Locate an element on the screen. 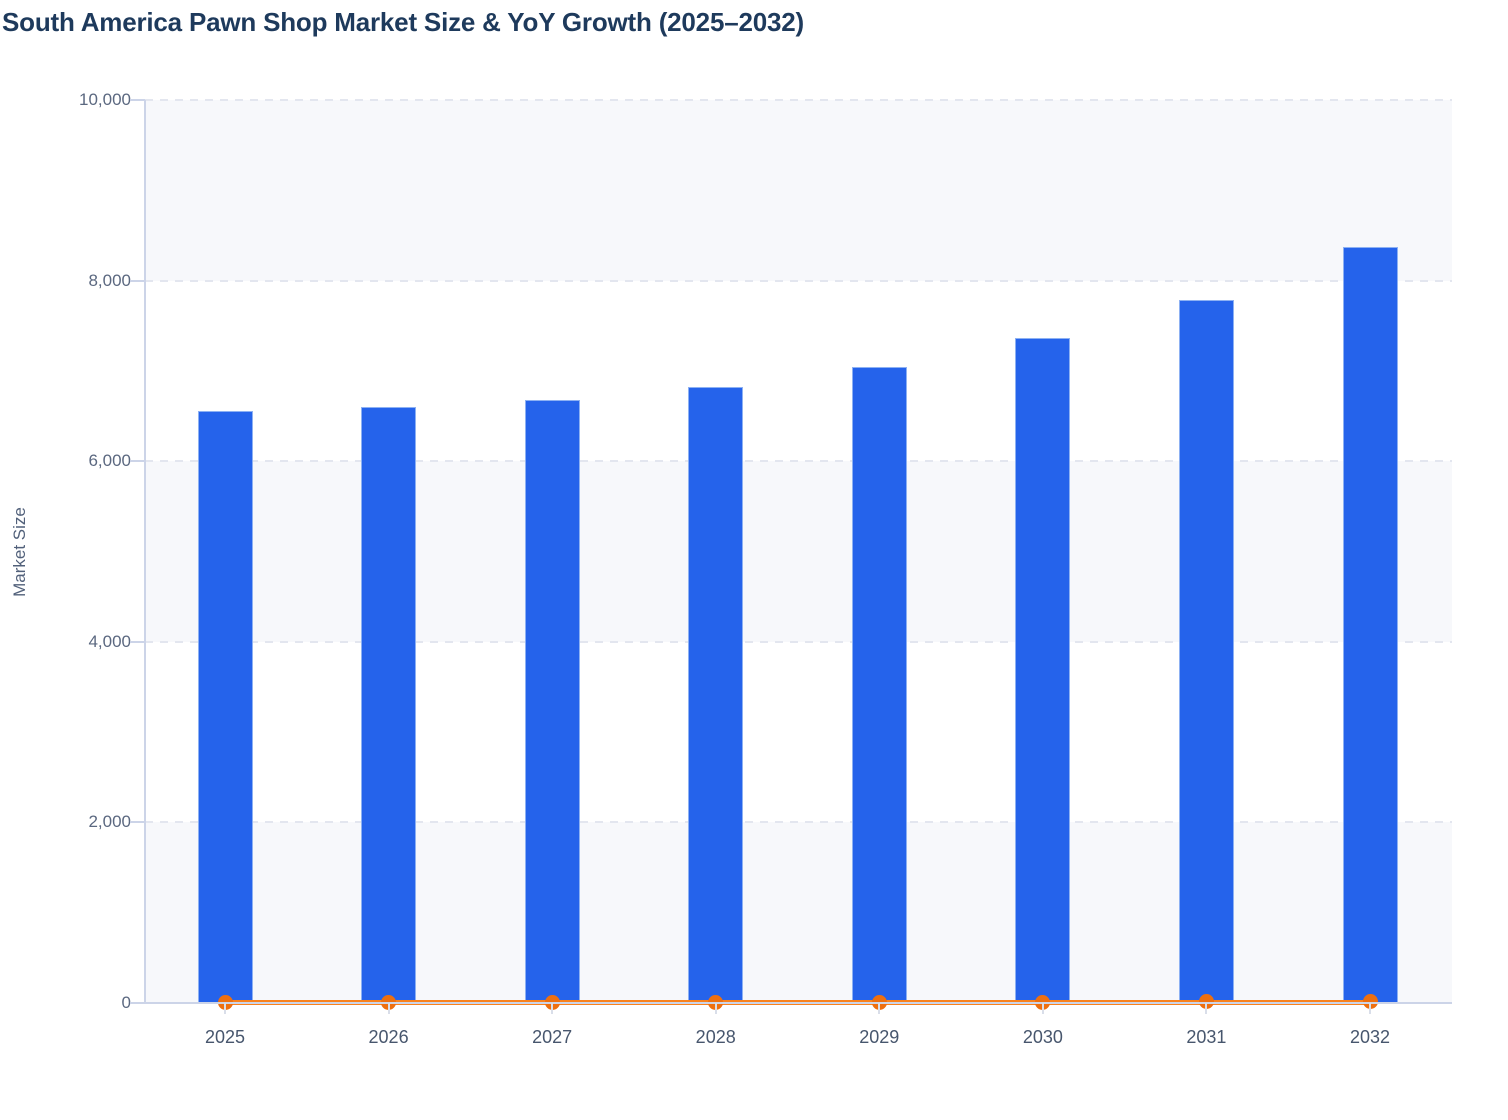  y-tick-label-10000: 10,000 is located at coordinates (105, 99).